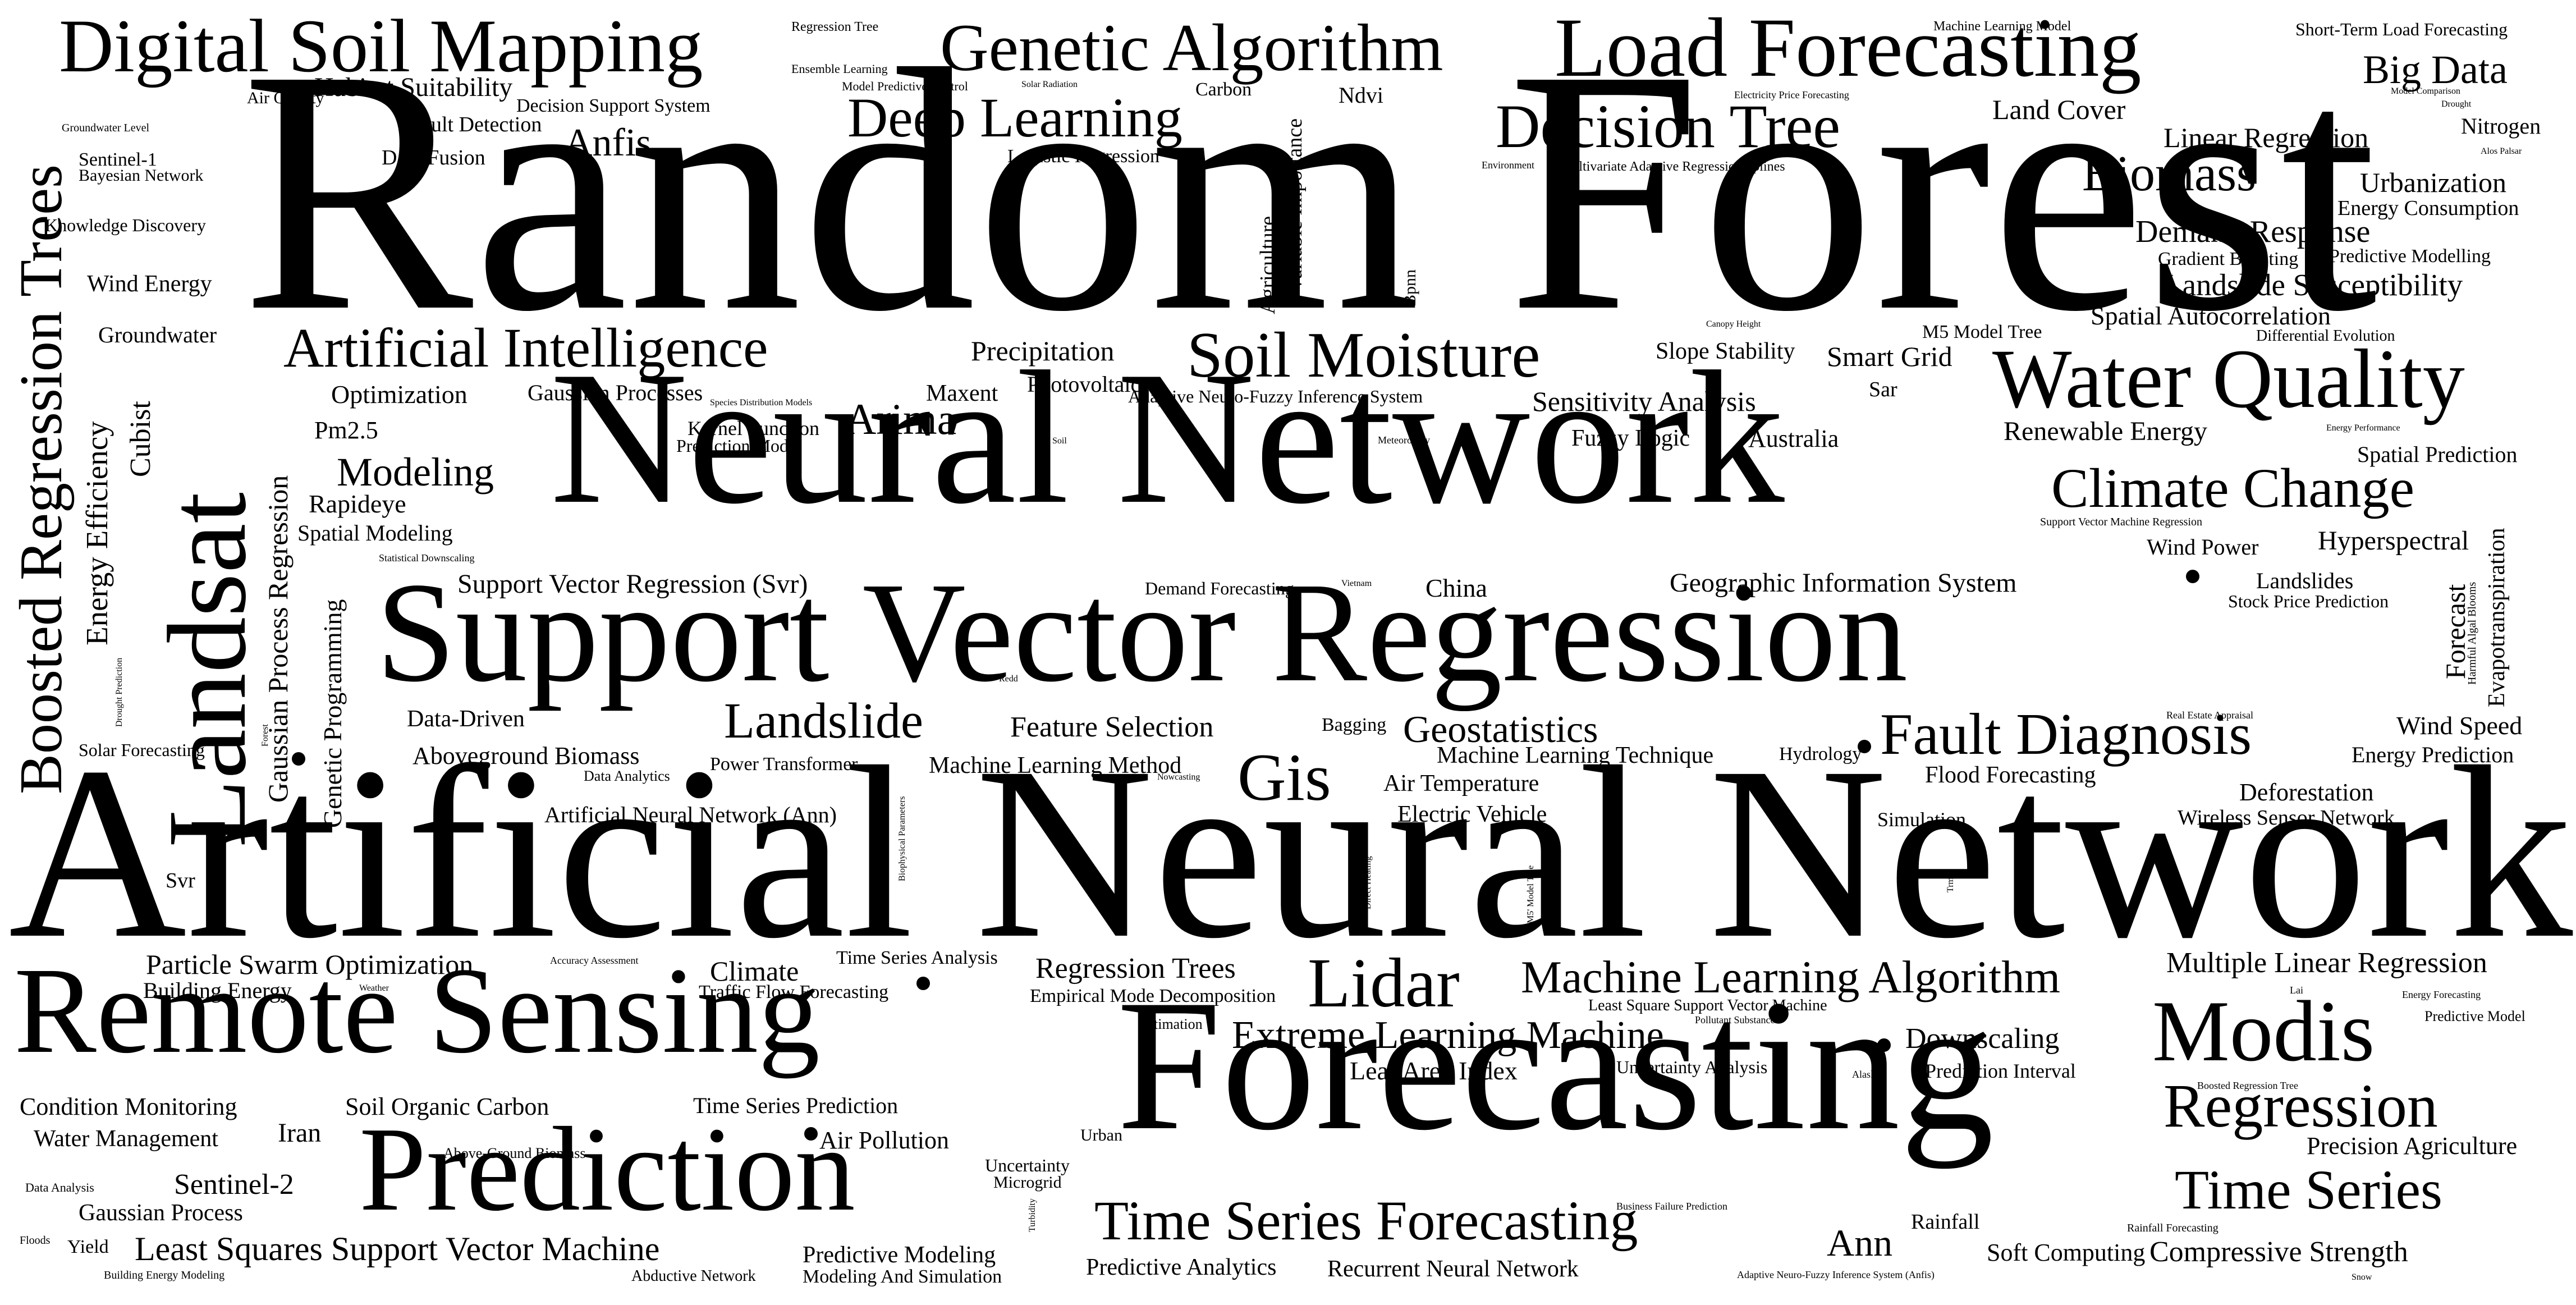 This screenshot has height=1305, width=2576. I want to click on word-floods: Floods, so click(35, 1240).